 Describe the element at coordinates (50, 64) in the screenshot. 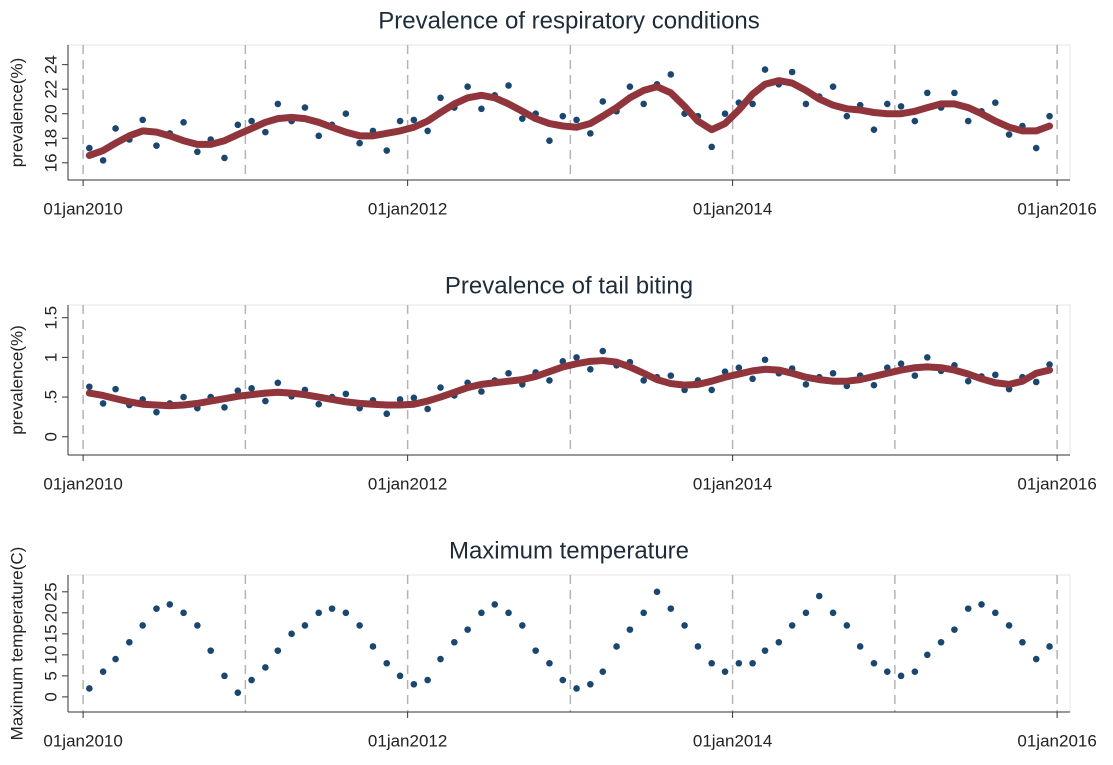

I see `y-tick-label: 24` at that location.